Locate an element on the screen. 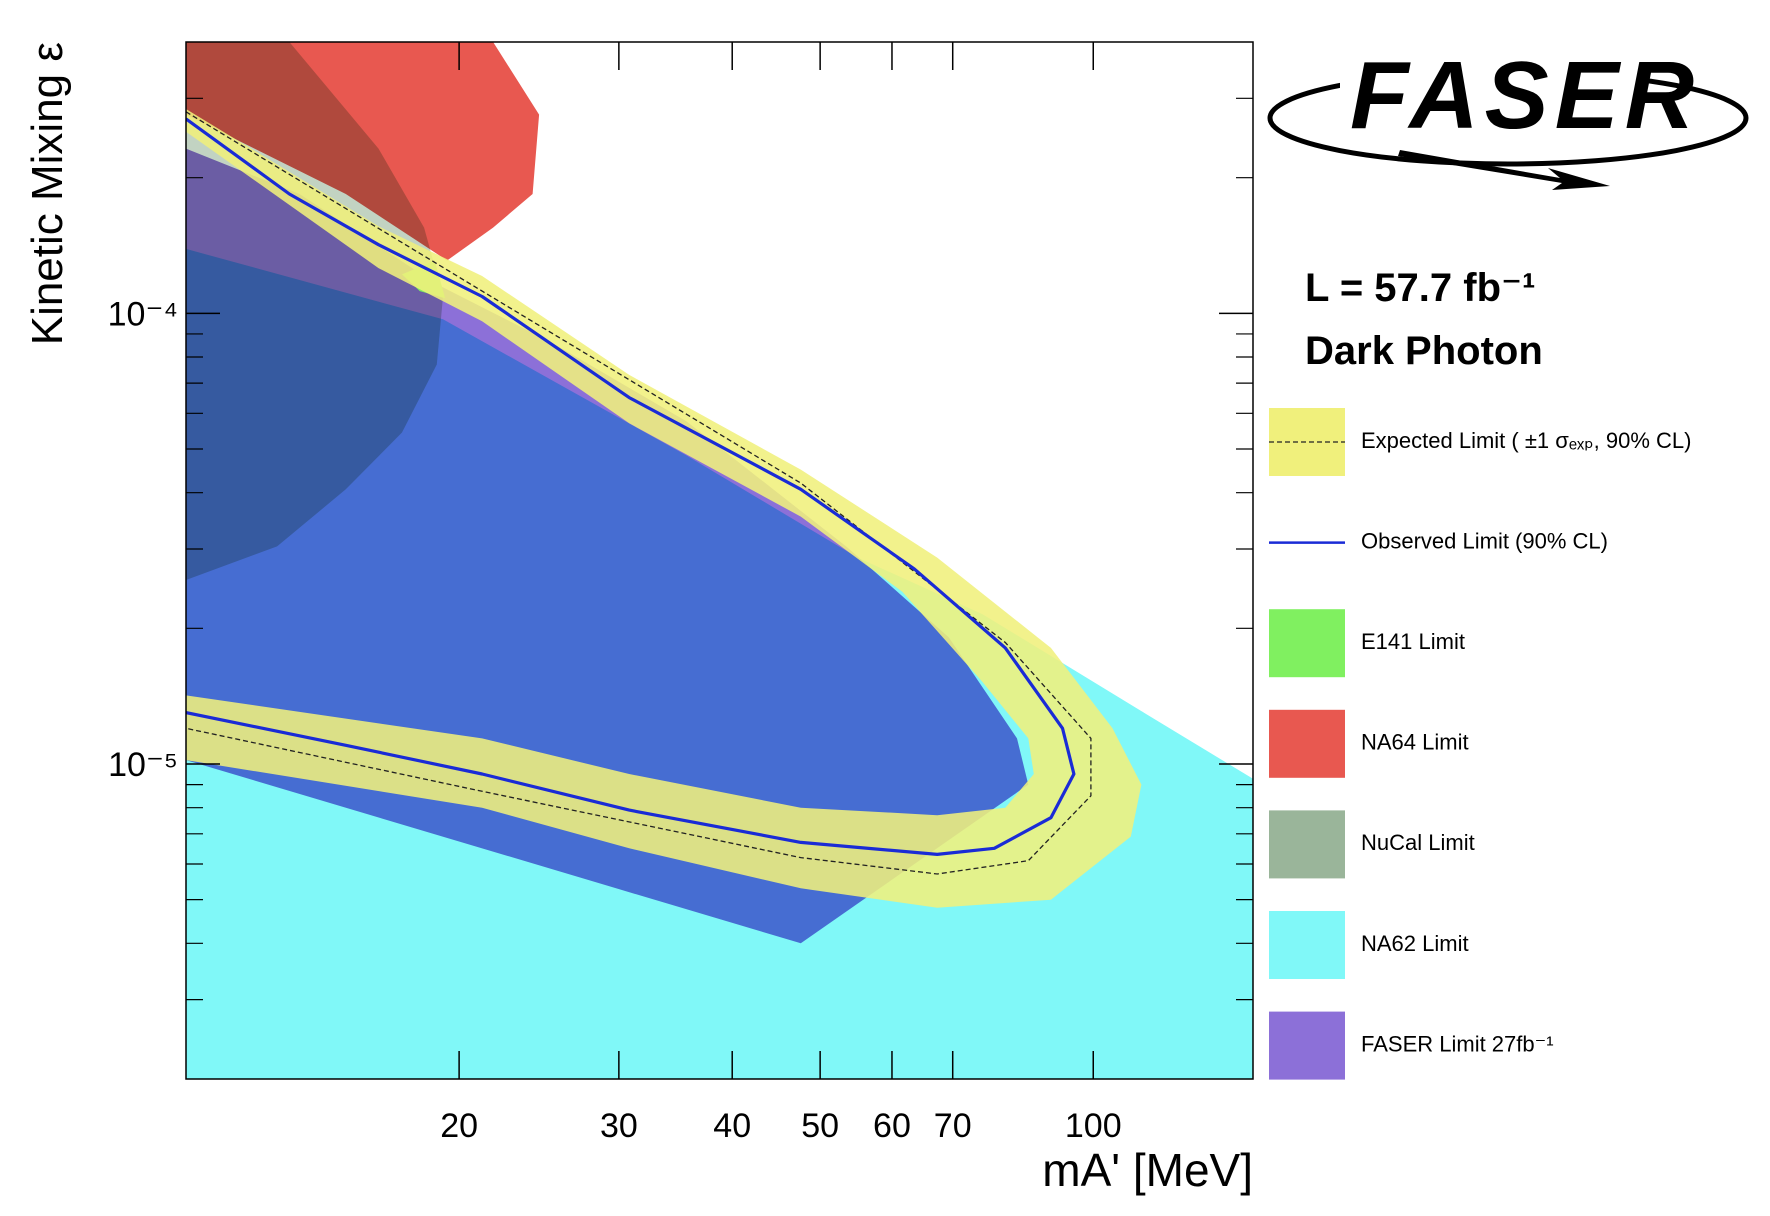 This screenshot has width=1770, height=1216. x-axis-label: mA' [MeV] is located at coordinates (1147, 1170).